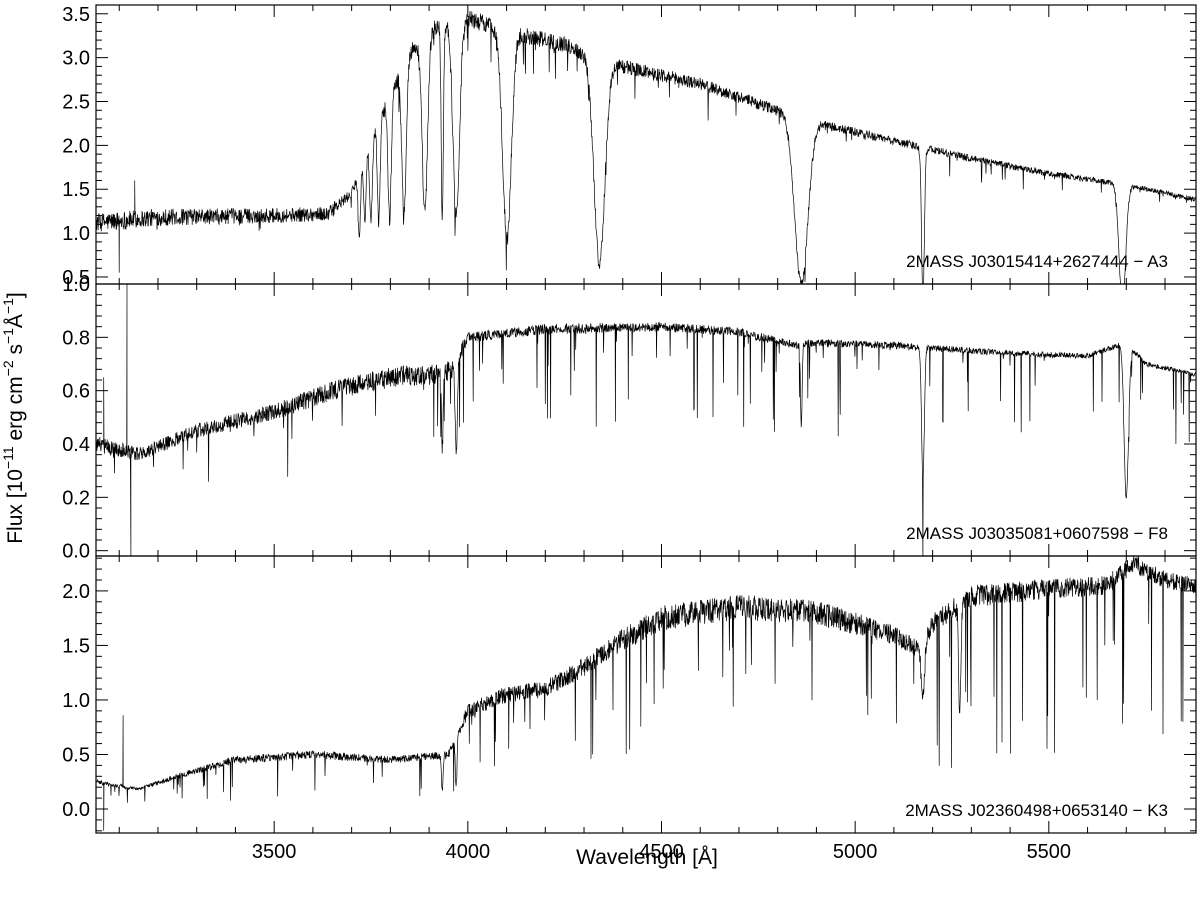  What do you see at coordinates (1037, 533) in the screenshot?
I see `panel-label-2: 2MASS J03035081+0607598 − F8` at bounding box center [1037, 533].